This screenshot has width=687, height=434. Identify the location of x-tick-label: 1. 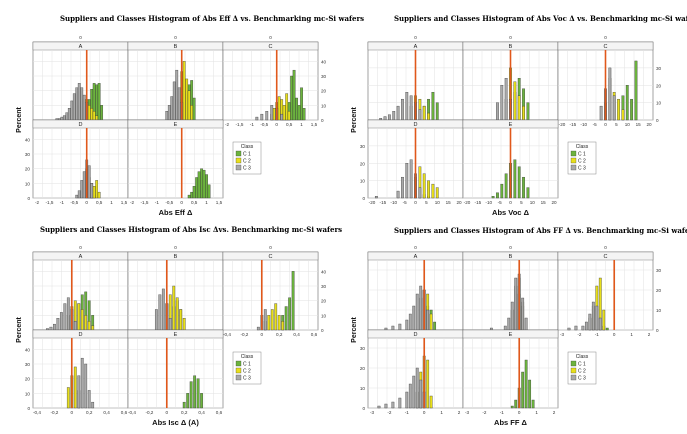
(441, 412).